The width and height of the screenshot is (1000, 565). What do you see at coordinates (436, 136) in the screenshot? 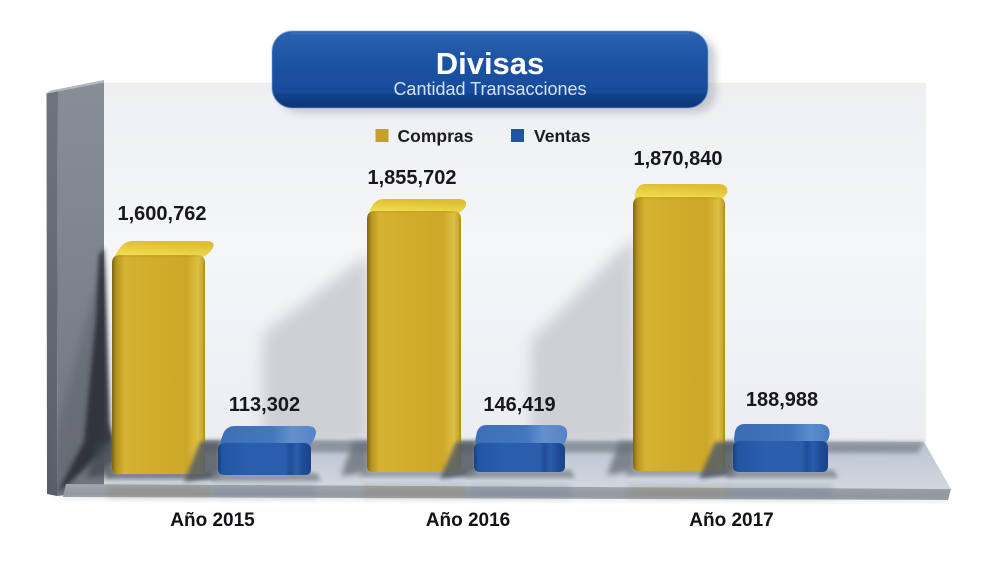
I see `svg-text: Compras` at bounding box center [436, 136].